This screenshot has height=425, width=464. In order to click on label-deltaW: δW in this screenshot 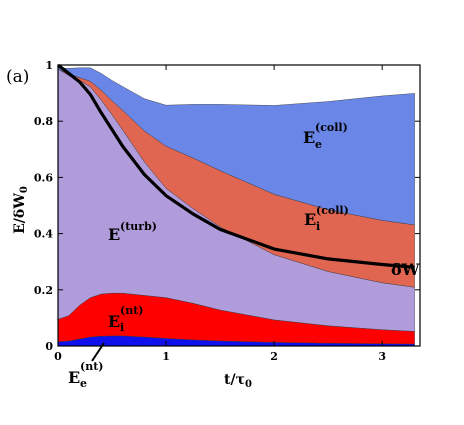, I will do `click(406, 269)`.